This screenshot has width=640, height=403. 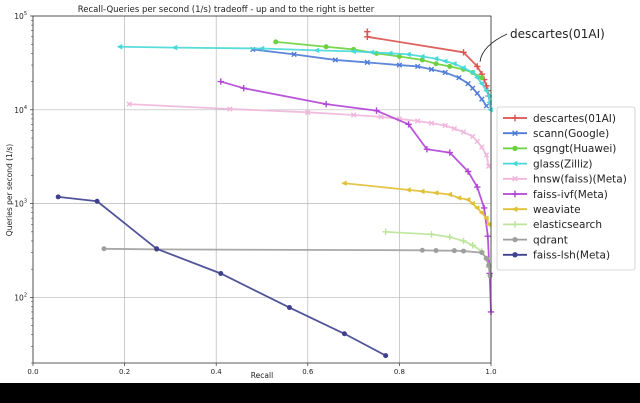 What do you see at coordinates (567, 225) in the screenshot?
I see `legend-label: elasticsearch` at bounding box center [567, 225].